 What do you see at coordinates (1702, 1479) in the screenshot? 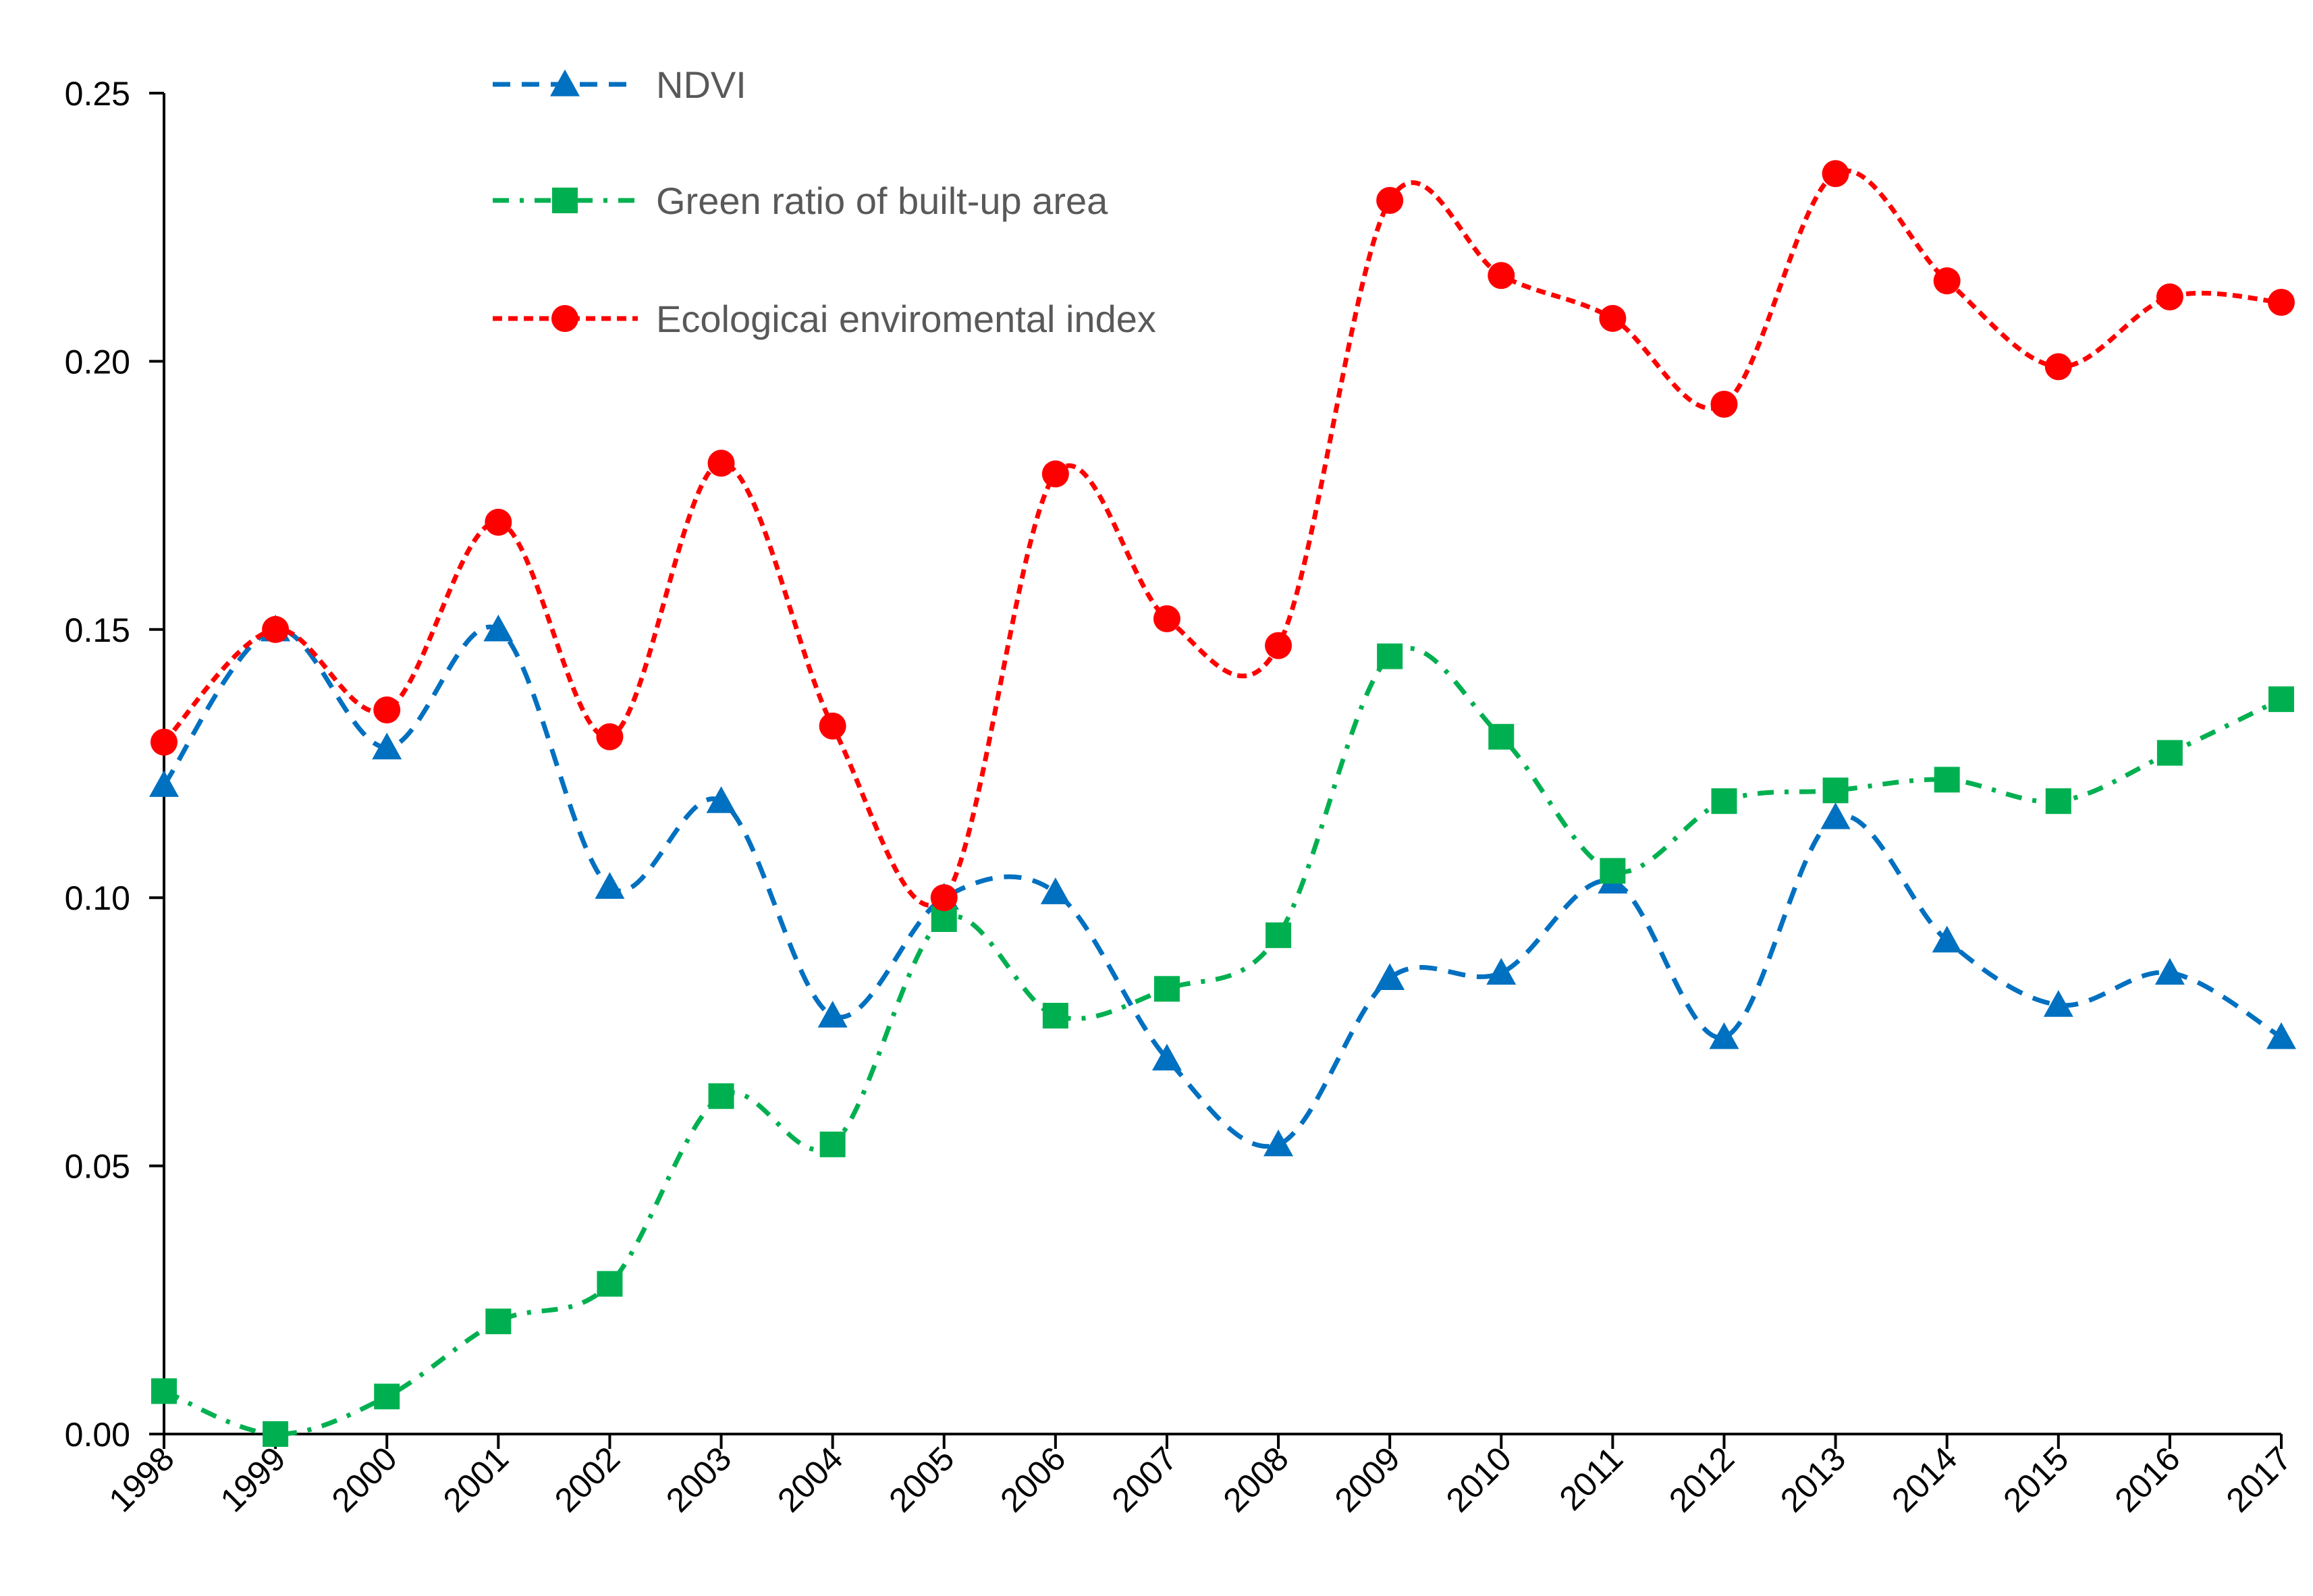
I see `x-tick-label: 2012` at bounding box center [1702, 1479].